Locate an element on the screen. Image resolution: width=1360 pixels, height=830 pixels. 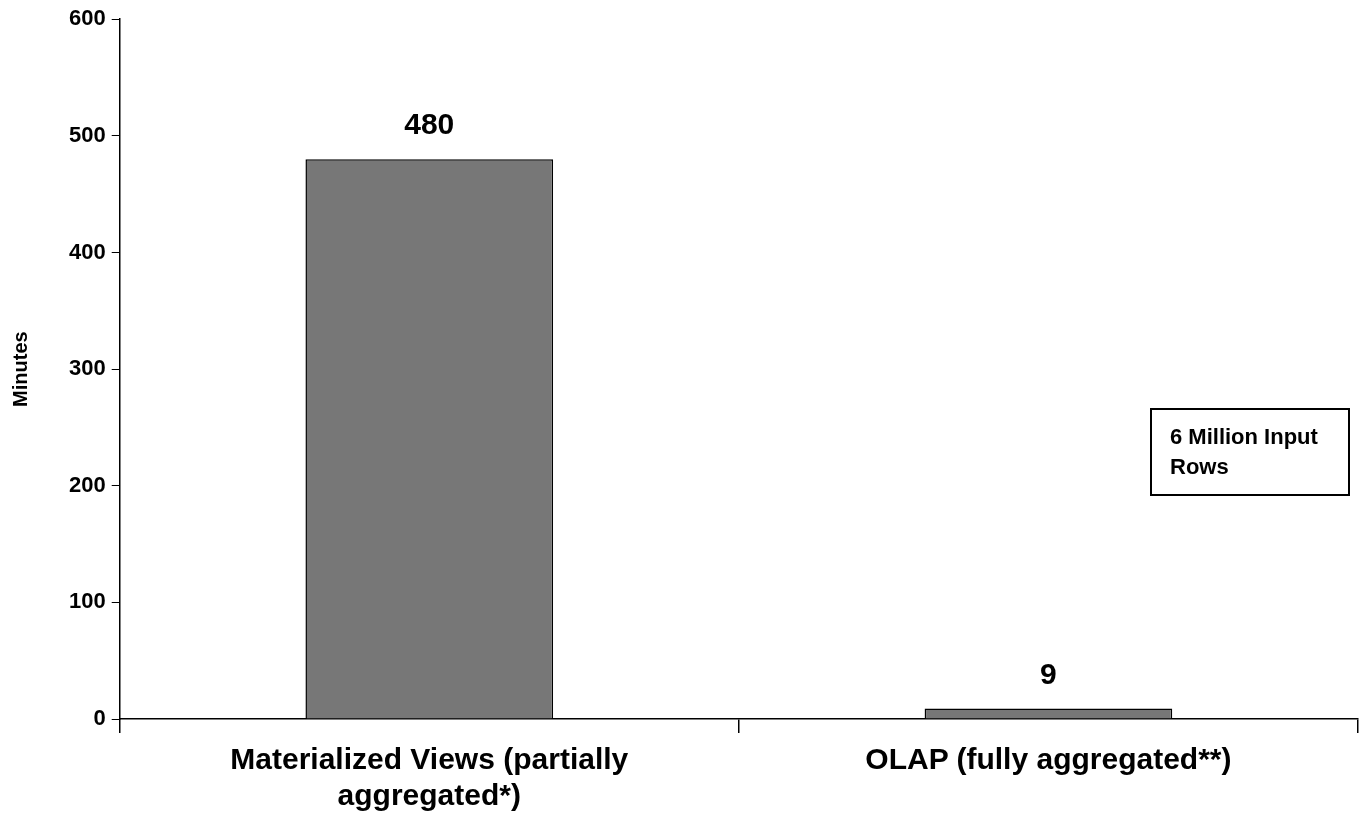
y-tick-label: 500 is located at coordinates (87, 134).